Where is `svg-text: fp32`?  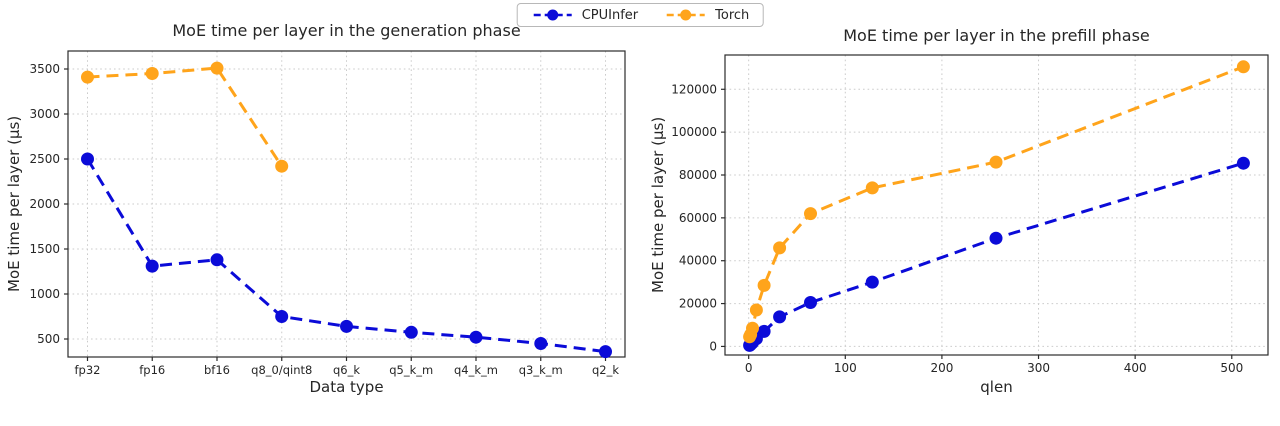
svg-text: fp32 is located at coordinates (88, 370).